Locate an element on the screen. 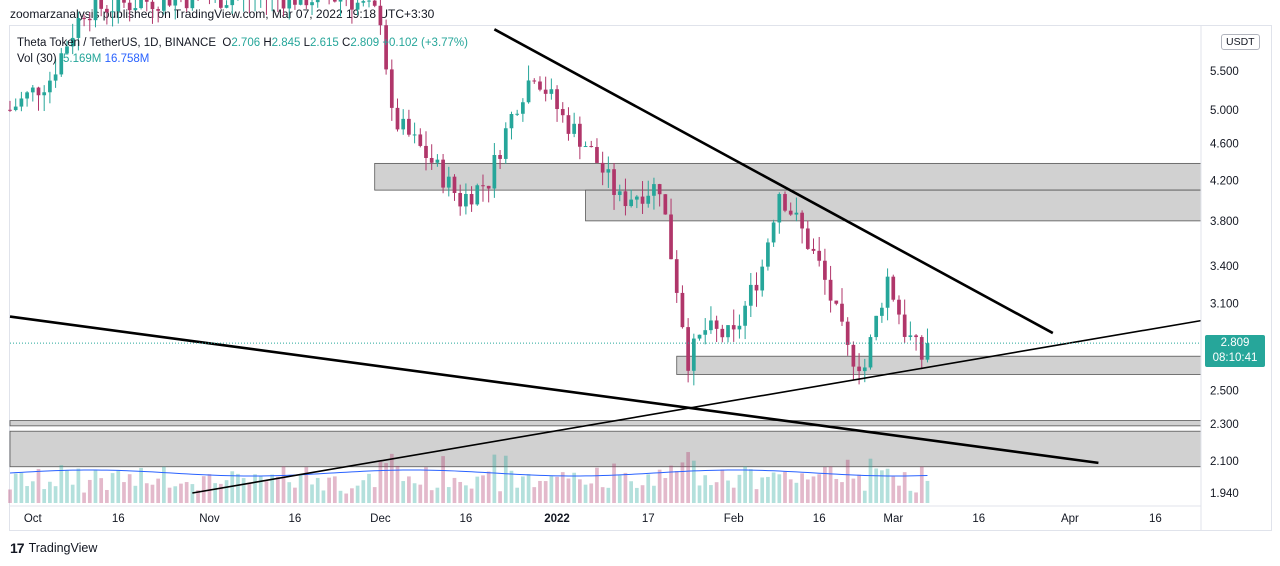 This screenshot has width=1280, height=566. price-tick-label: 2.300 is located at coordinates (1224, 425).